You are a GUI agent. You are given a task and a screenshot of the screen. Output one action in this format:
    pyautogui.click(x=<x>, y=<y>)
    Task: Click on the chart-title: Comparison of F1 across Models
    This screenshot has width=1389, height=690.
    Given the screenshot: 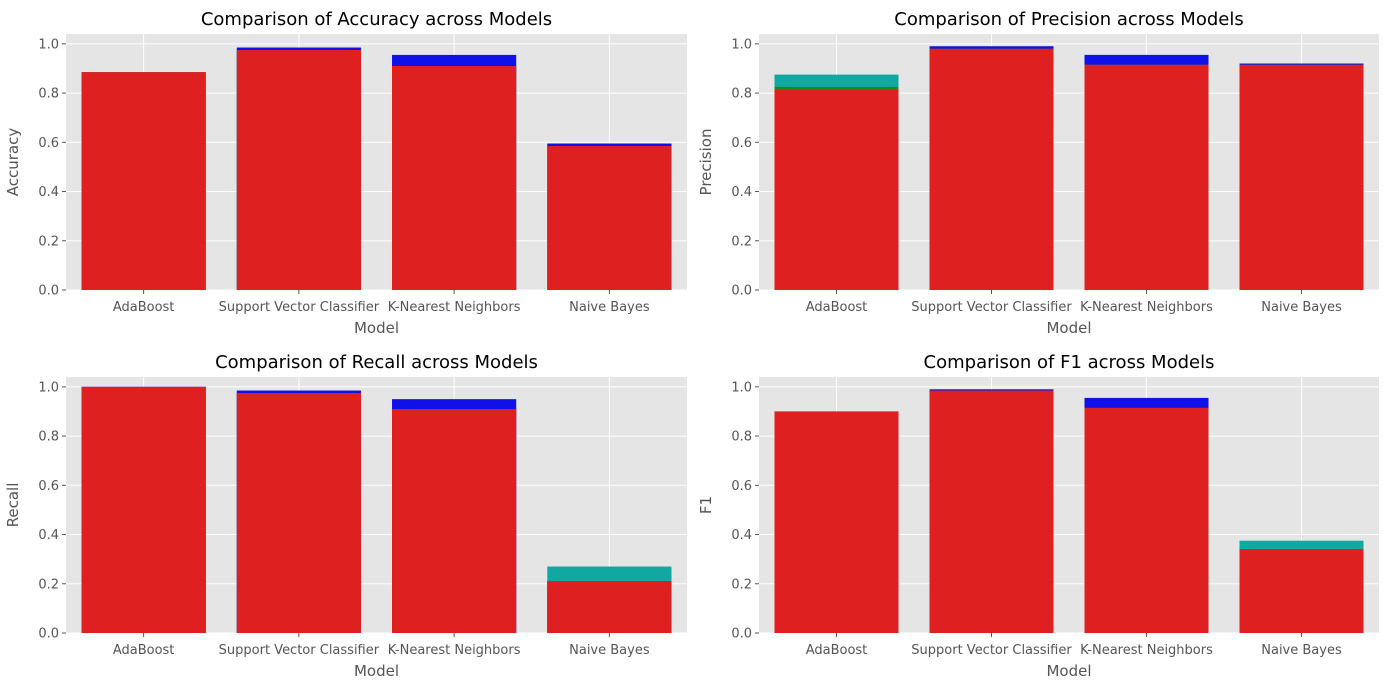 What is the action you would take?
    pyautogui.click(x=1069, y=362)
    